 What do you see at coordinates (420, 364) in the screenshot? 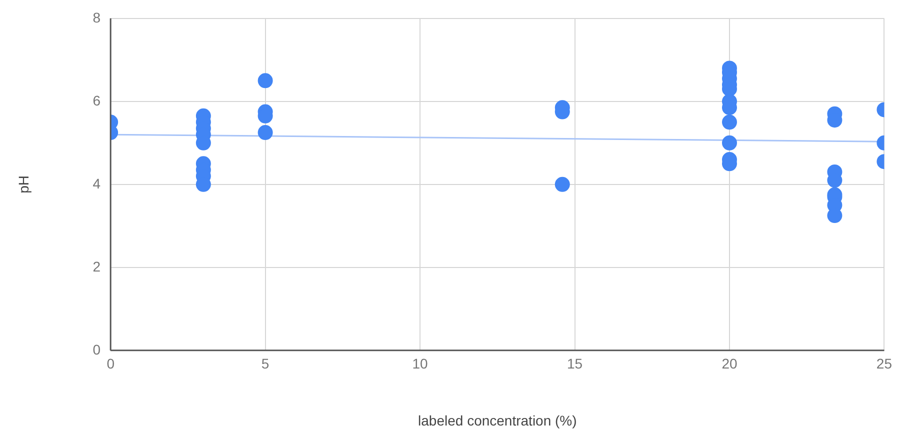
I see `x-tick-label: 10` at bounding box center [420, 364].